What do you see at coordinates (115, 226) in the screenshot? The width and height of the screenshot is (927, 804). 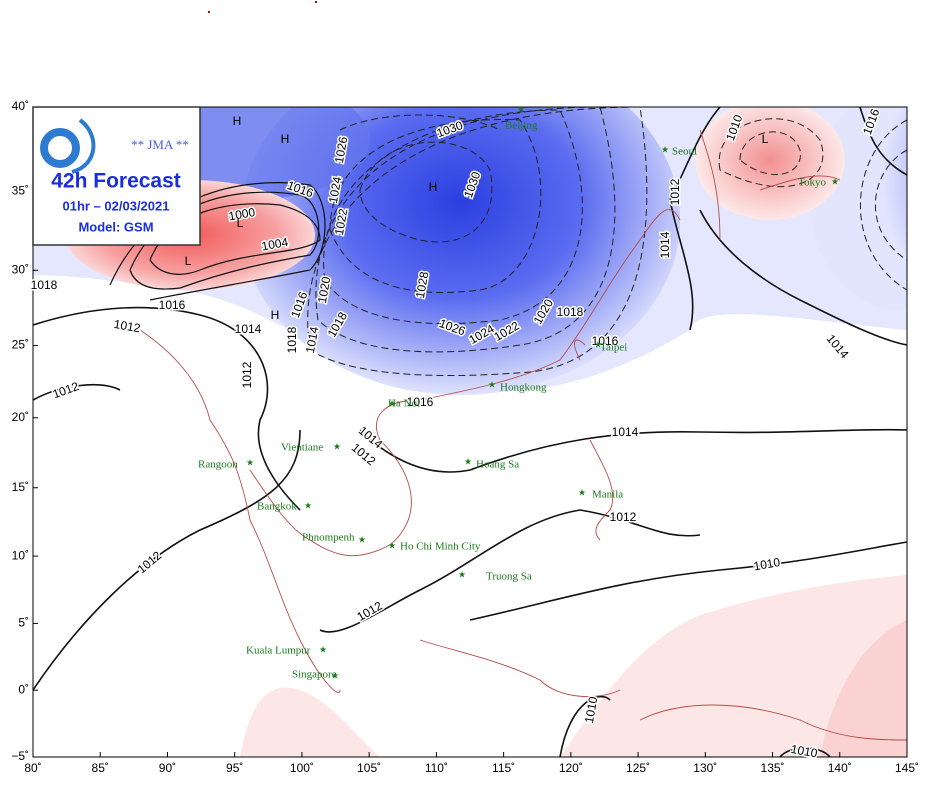 I see `model: Model: GSM` at bounding box center [115, 226].